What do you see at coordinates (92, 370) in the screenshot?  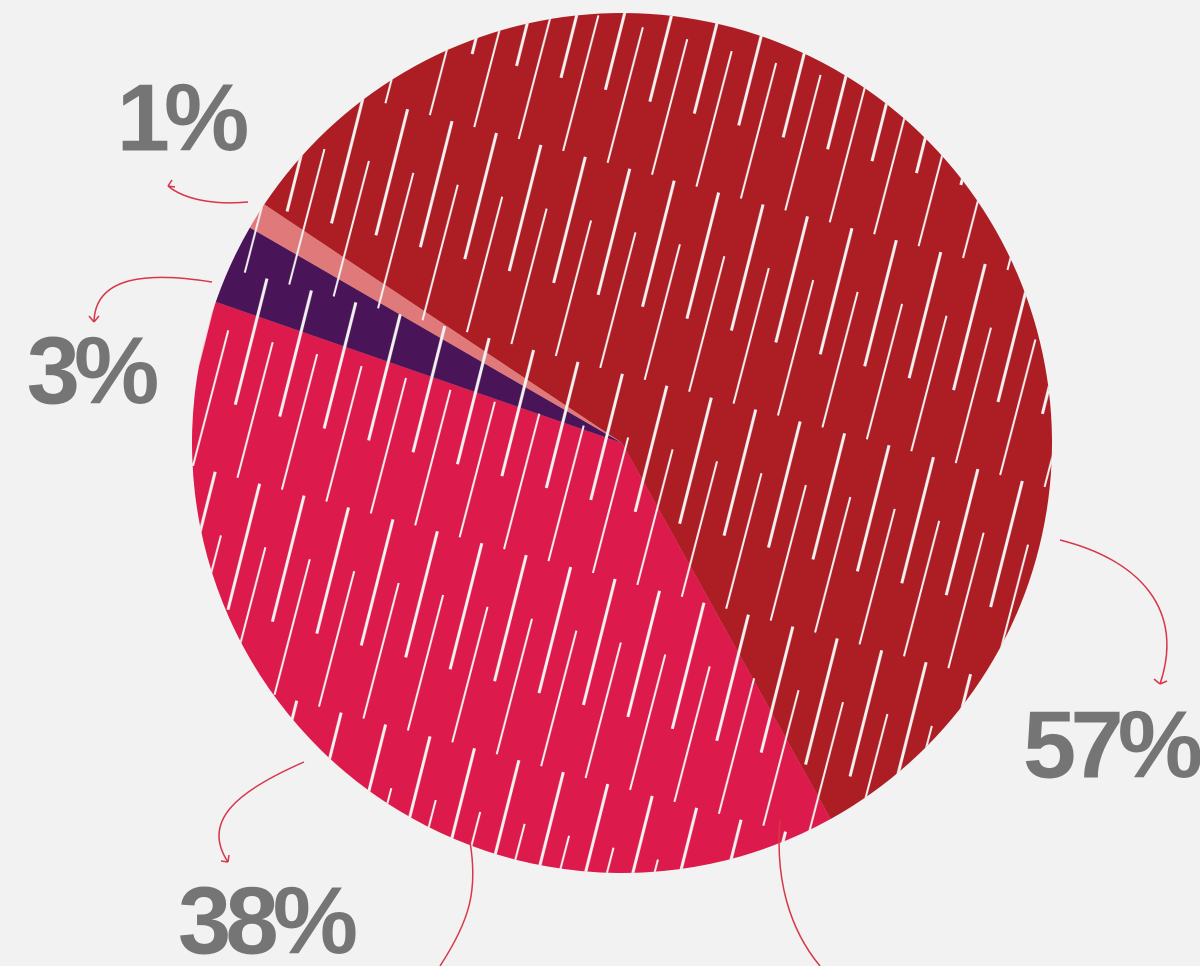 I see `value-label: 3%` at bounding box center [92, 370].